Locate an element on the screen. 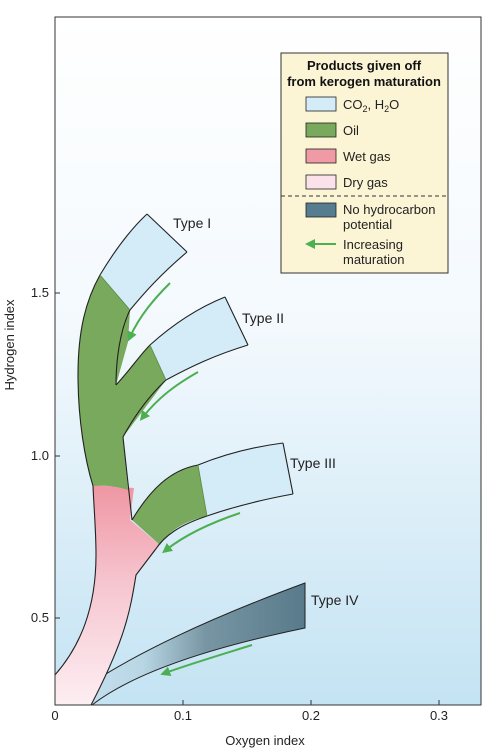 The image size is (494, 754). y-axis-label: Hydrogen index is located at coordinates (9, 345).